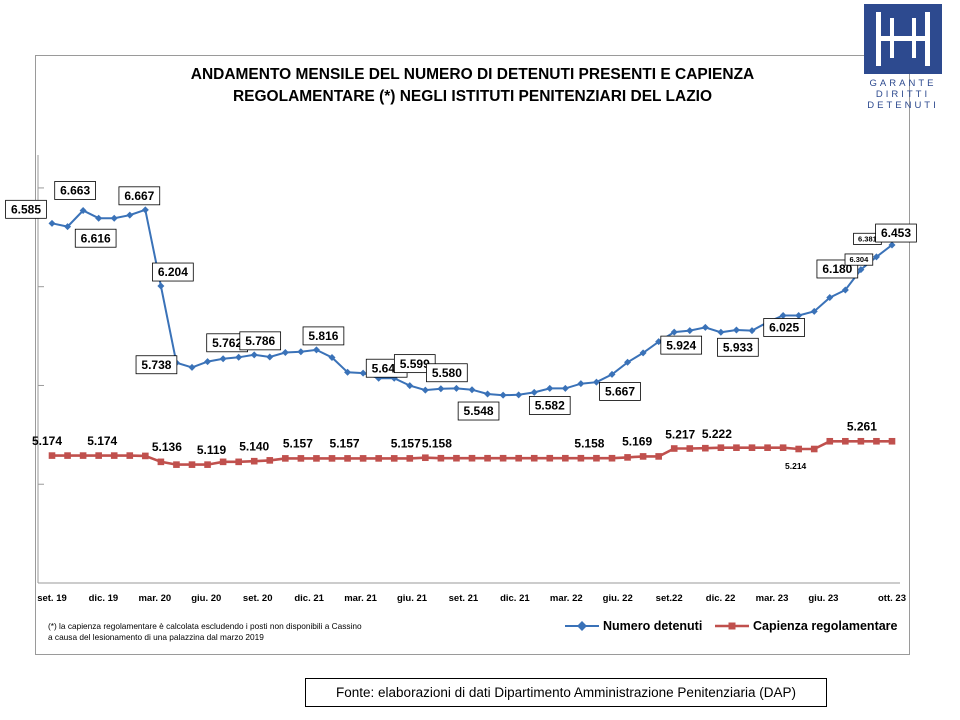 The image size is (960, 720). I want to click on logo: GARANTE DIRITTI DETENUTI, so click(903, 57).